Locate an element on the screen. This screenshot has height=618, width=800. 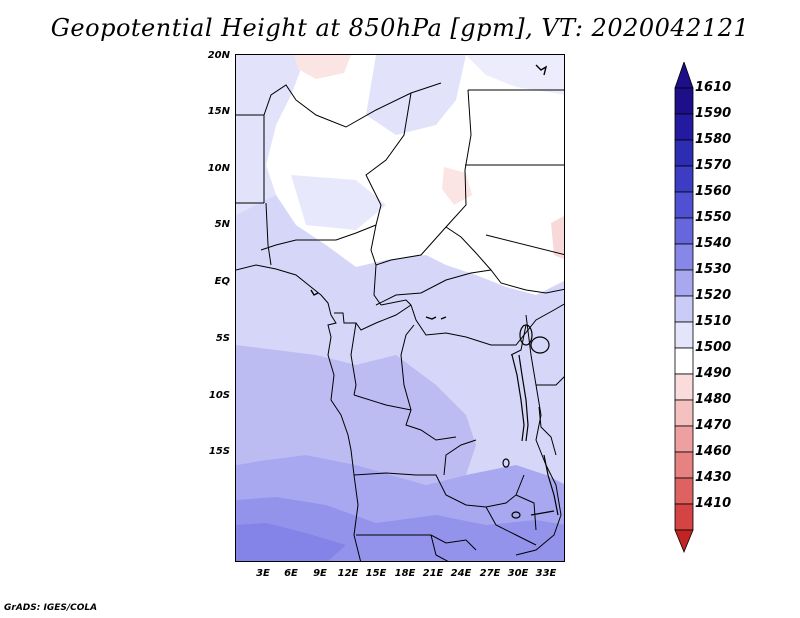
legend-label: 1470 is located at coordinates (713, 425).